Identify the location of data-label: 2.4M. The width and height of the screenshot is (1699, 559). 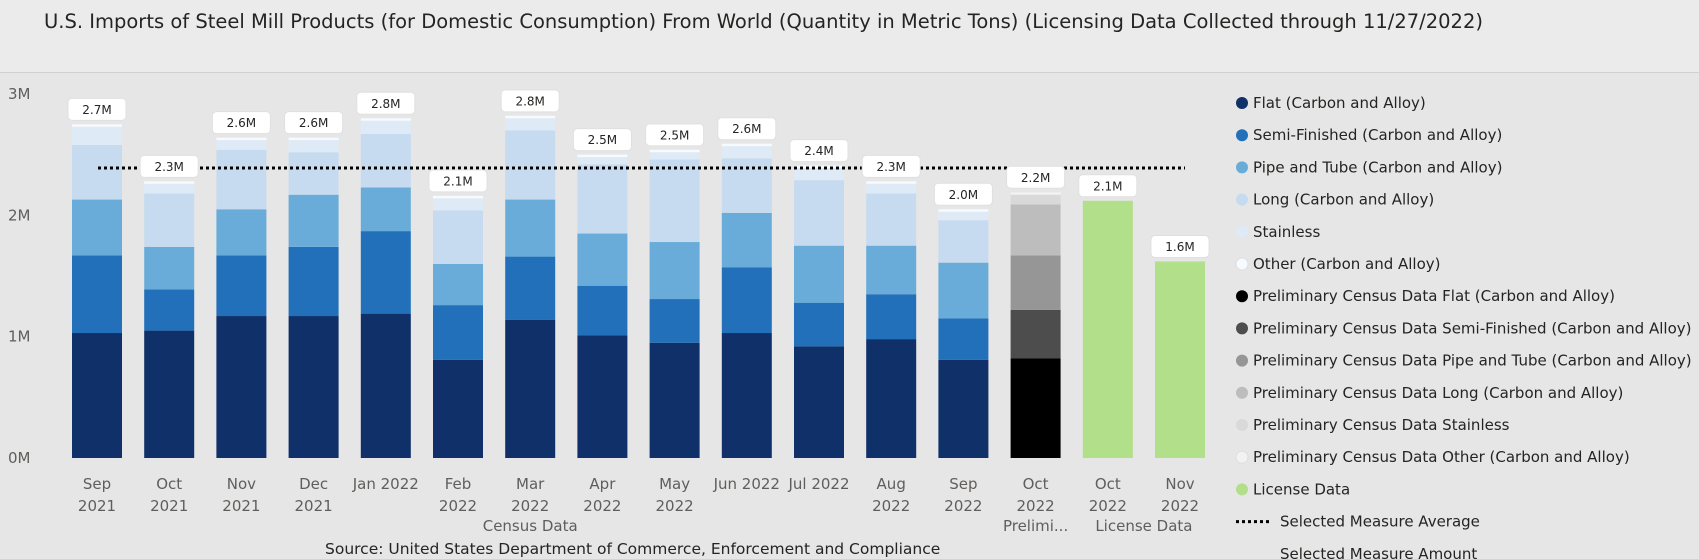
(818, 151).